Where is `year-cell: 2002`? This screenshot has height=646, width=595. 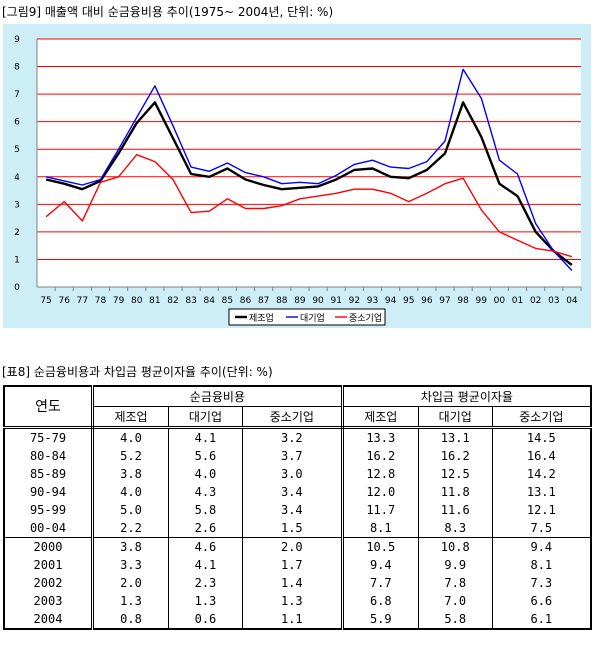 year-cell: 2002 is located at coordinates (48, 583).